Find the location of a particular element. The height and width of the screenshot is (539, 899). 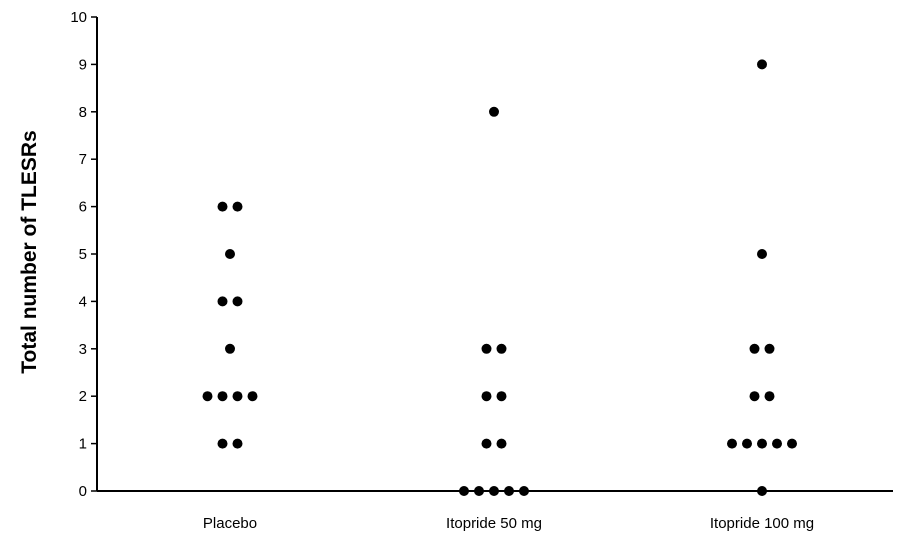

y-tick-label: 3 is located at coordinates (83, 349).